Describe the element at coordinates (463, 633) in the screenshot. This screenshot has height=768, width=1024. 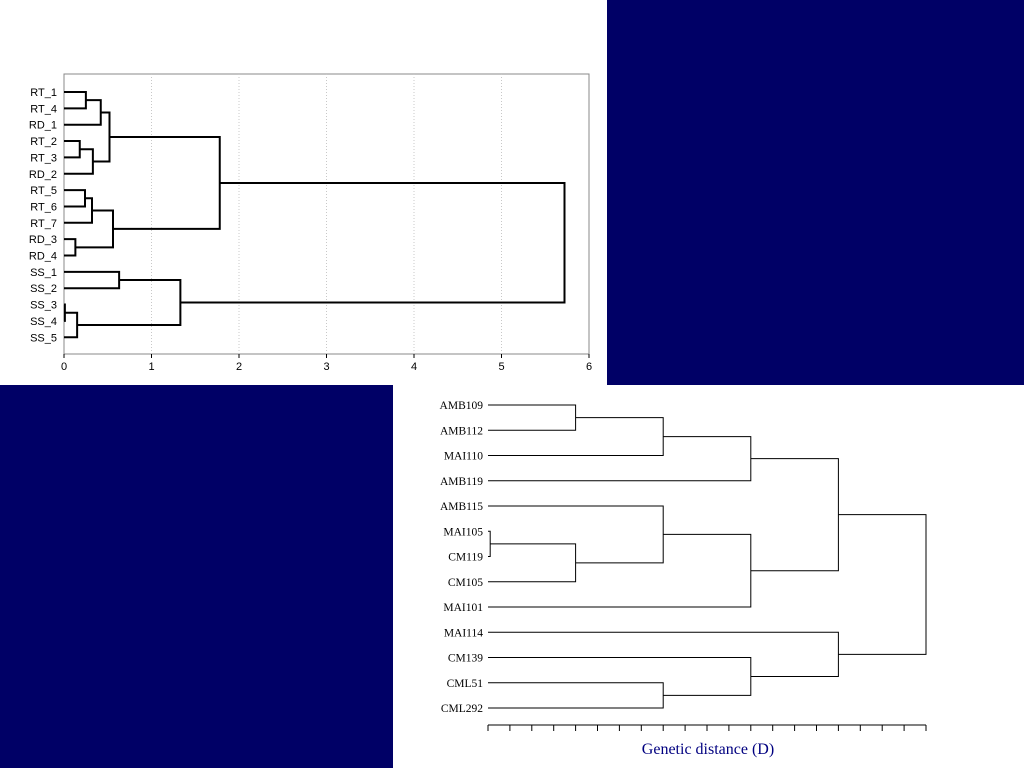
I see `leaf-label: MAI114` at that location.